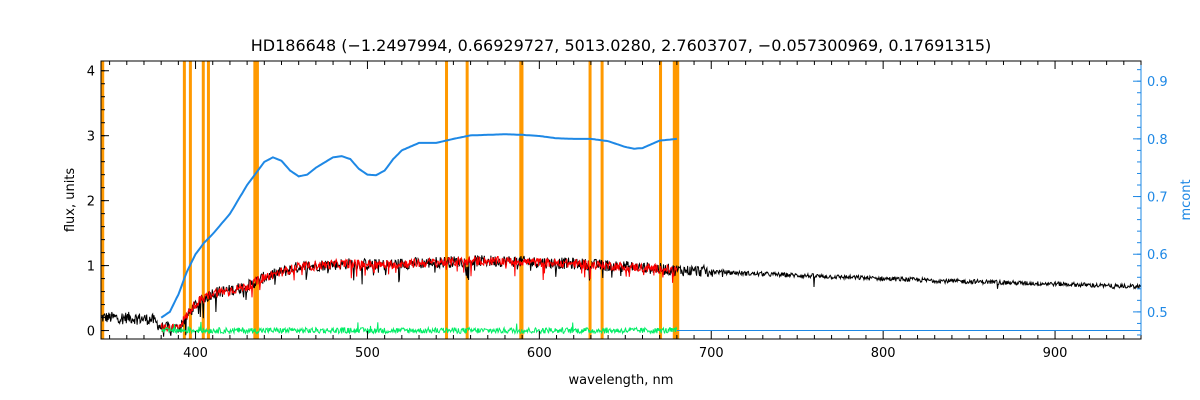 This screenshot has width=1200, height=400. I want to click on series-model, so click(419, 294).